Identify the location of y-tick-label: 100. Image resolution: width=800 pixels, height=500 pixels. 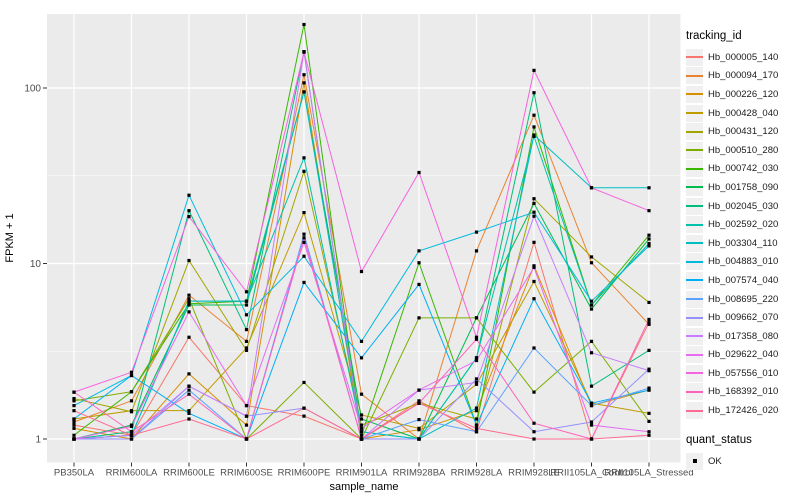
(32, 89).